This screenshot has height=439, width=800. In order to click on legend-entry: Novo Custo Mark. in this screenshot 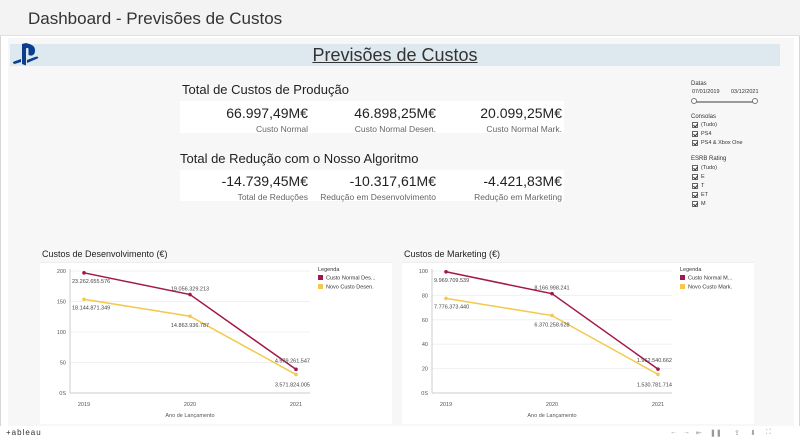, I will do `click(710, 288)`.